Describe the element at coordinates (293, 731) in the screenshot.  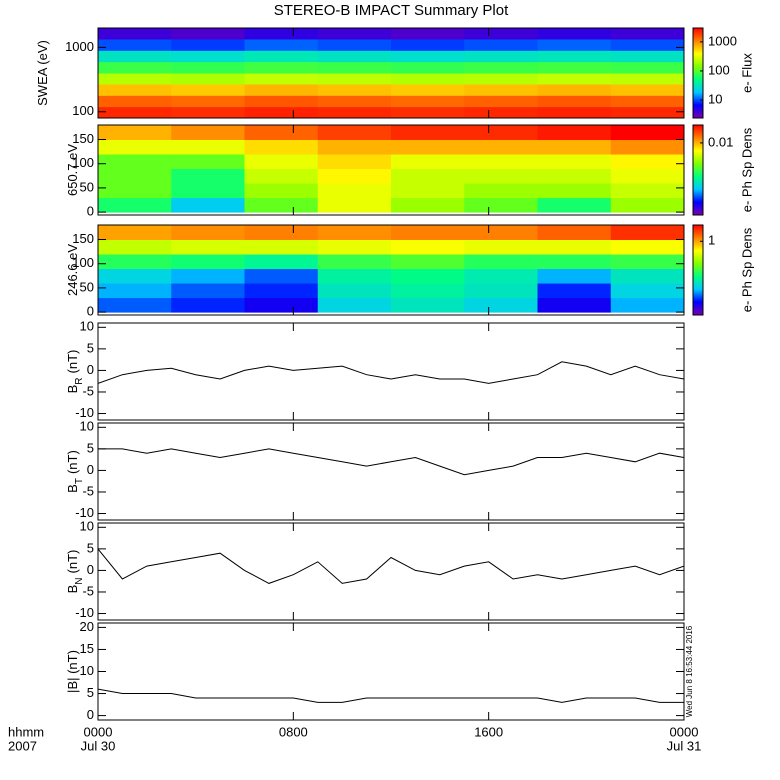
I see `x-tick-label: 0800` at that location.